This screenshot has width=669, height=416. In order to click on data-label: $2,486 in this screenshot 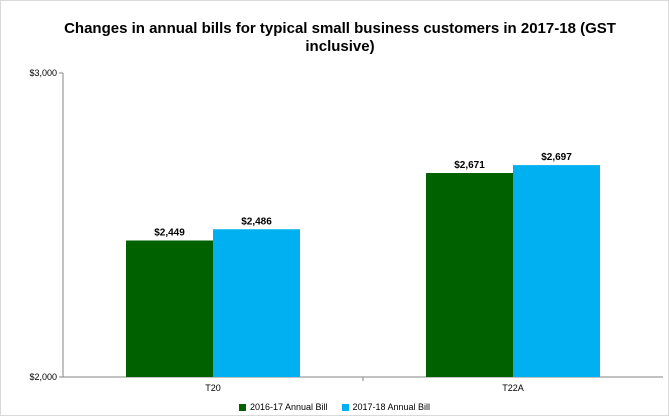, I will do `click(256, 221)`.